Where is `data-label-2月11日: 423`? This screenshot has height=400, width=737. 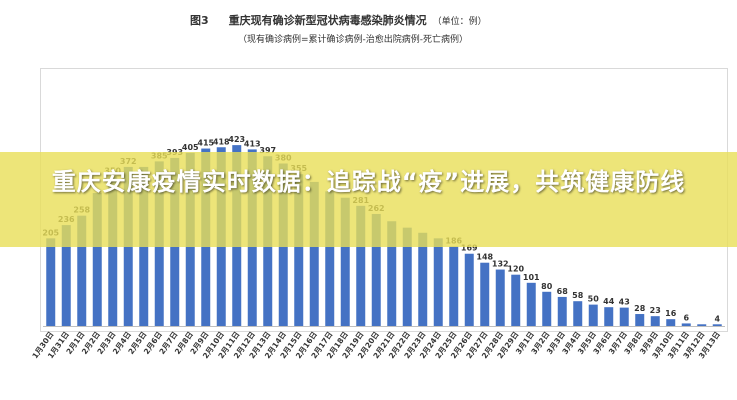
data-label-2月11日: 423 is located at coordinates (236, 139).